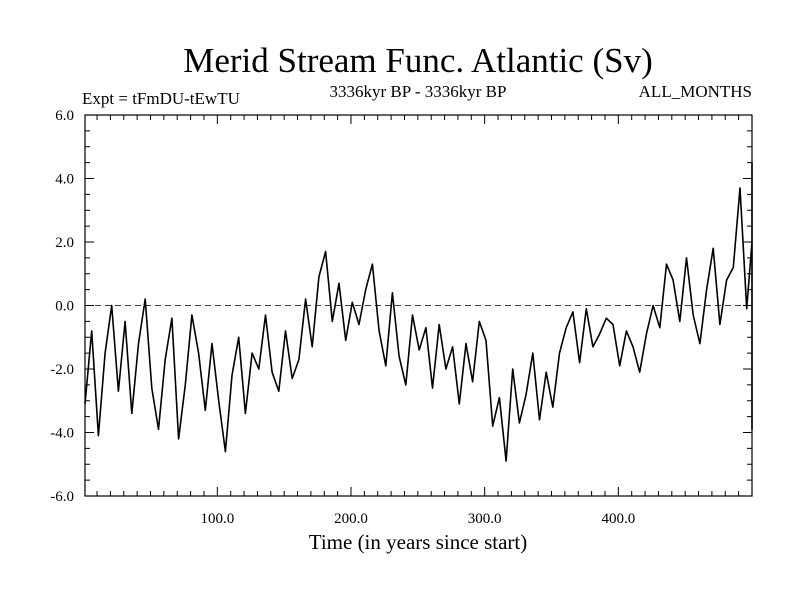 This screenshot has height=600, width=800. What do you see at coordinates (62, 497) in the screenshot?
I see `y-tick-label: -6.0` at bounding box center [62, 497].